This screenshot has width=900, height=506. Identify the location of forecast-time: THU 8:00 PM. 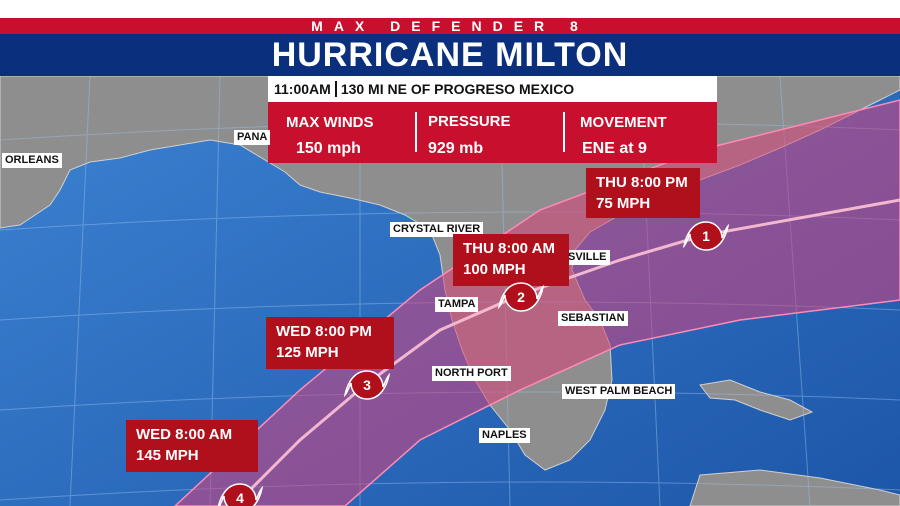
(642, 182).